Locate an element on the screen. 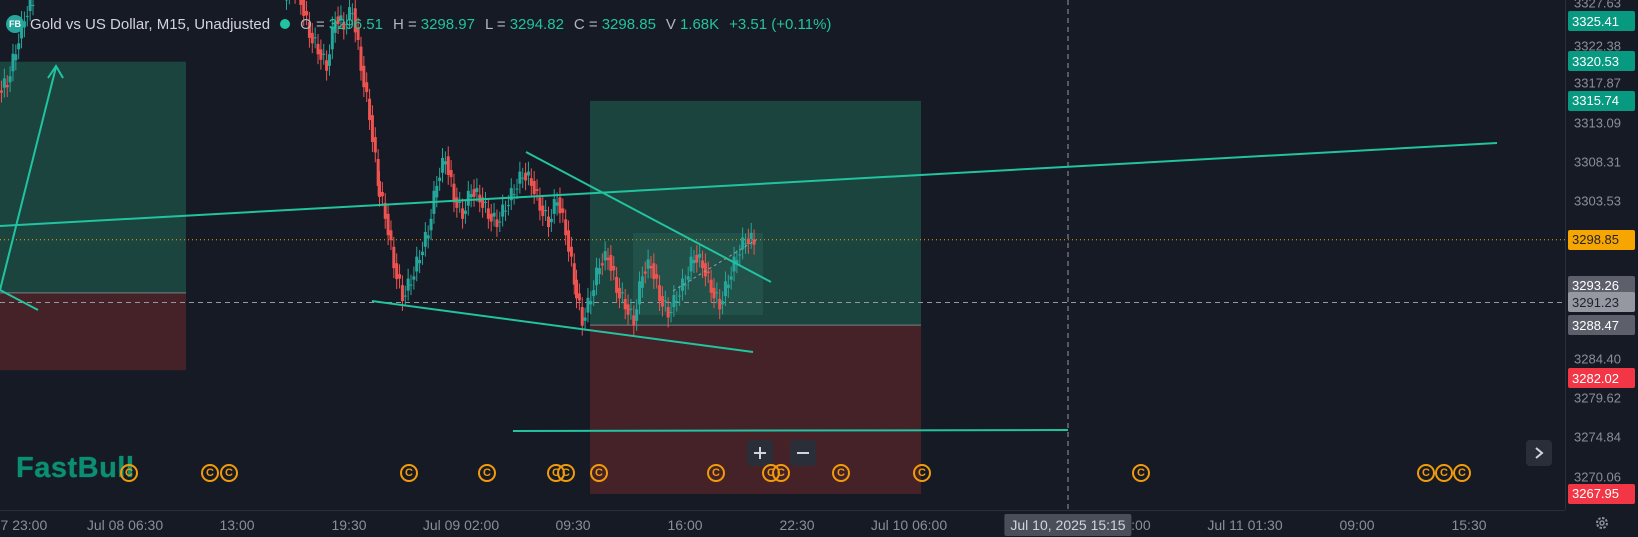 Image resolution: width=1638 pixels, height=537 pixels. long-position-loss-zone is located at coordinates (755, 409).